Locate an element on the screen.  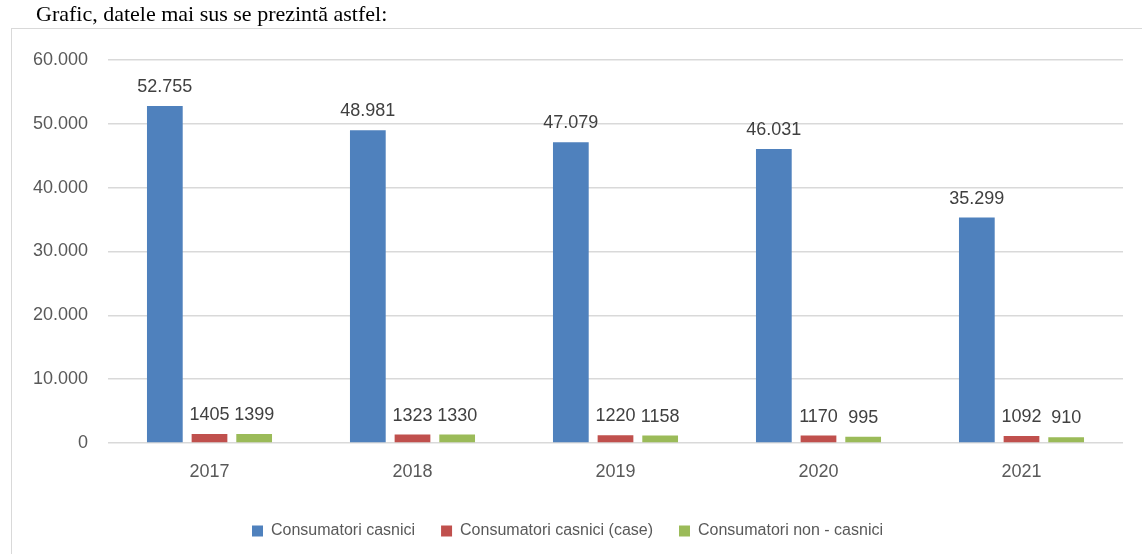
data-label: 35.299 is located at coordinates (977, 197).